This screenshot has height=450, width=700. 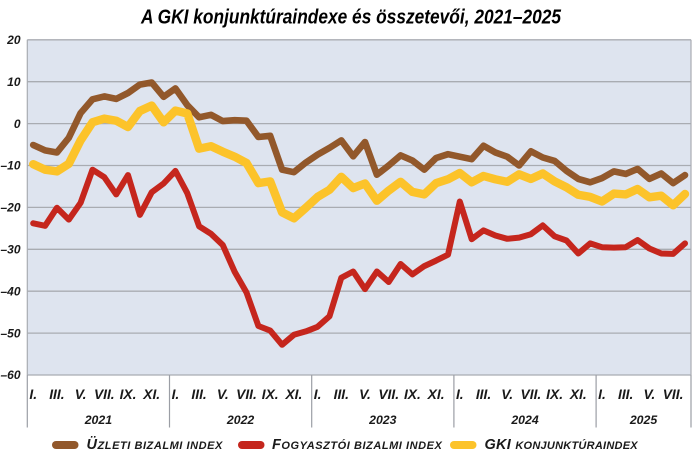 I want to click on svg-text: –10, so click(x=10, y=166).